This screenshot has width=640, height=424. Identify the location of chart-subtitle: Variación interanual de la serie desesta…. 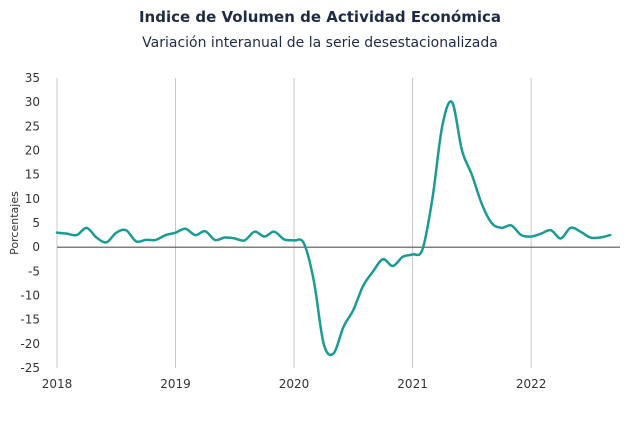
(320, 43).